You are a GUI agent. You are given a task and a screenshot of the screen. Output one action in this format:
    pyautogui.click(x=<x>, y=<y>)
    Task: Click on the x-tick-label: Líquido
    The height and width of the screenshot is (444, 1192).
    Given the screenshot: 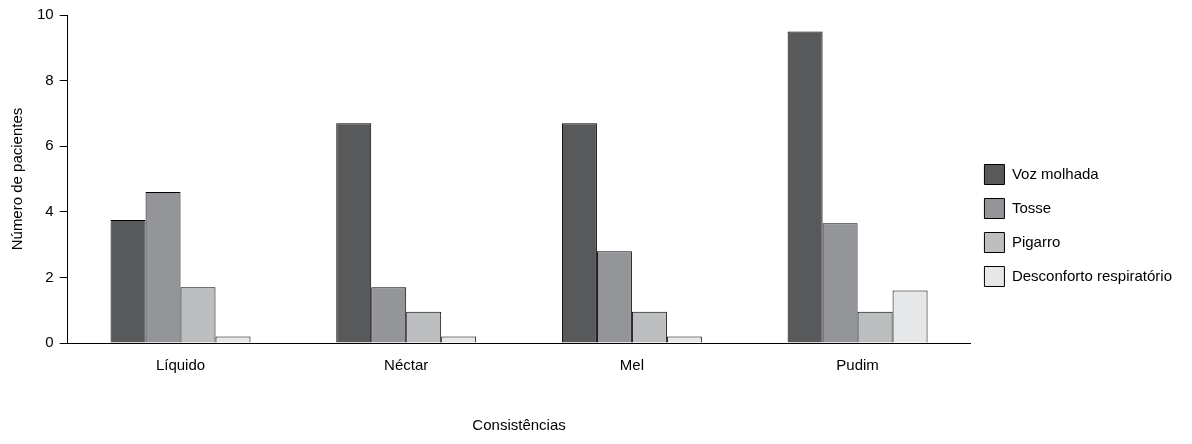 What is the action you would take?
    pyautogui.click(x=180, y=365)
    